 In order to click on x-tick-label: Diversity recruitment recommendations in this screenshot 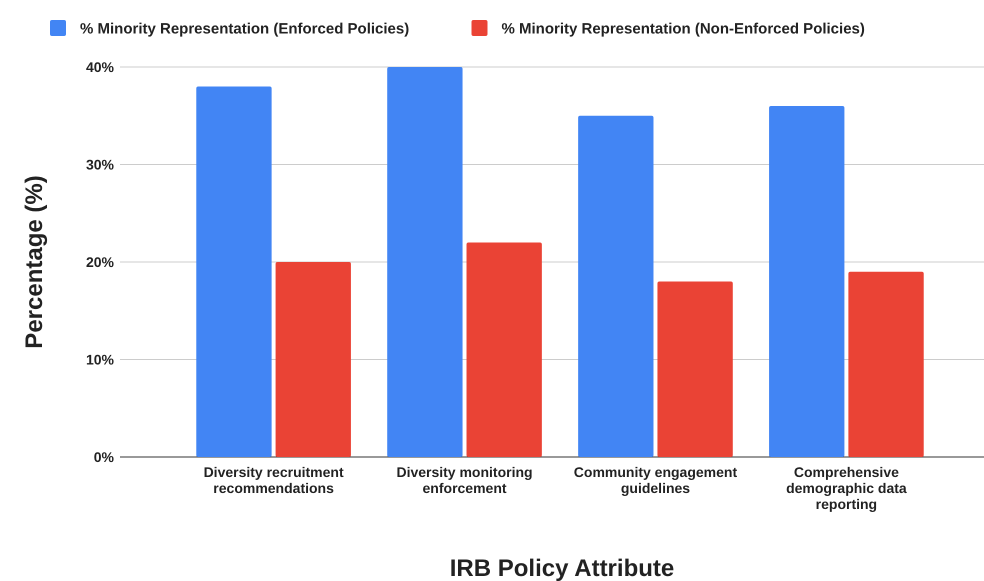, I will do `click(274, 480)`.